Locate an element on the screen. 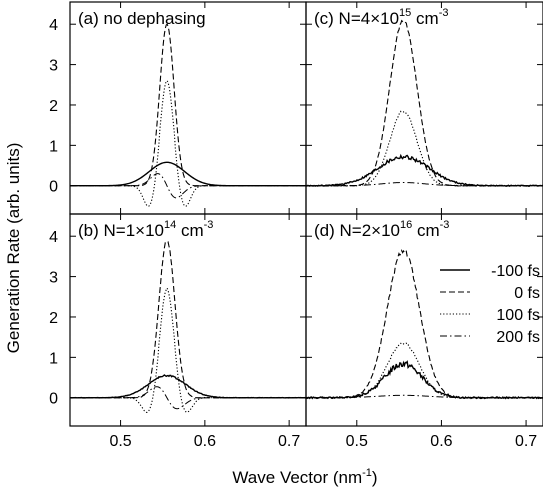 The width and height of the screenshot is (543, 493). x-axis-label-superscript: -1 is located at coordinates (367, 473).